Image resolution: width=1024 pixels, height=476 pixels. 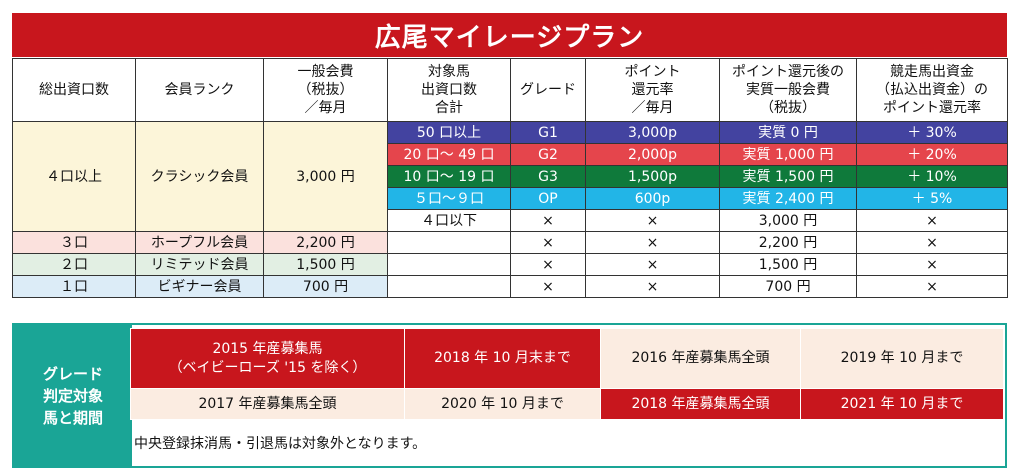 I want to click on member-actual: 700 円, so click(x=788, y=286).